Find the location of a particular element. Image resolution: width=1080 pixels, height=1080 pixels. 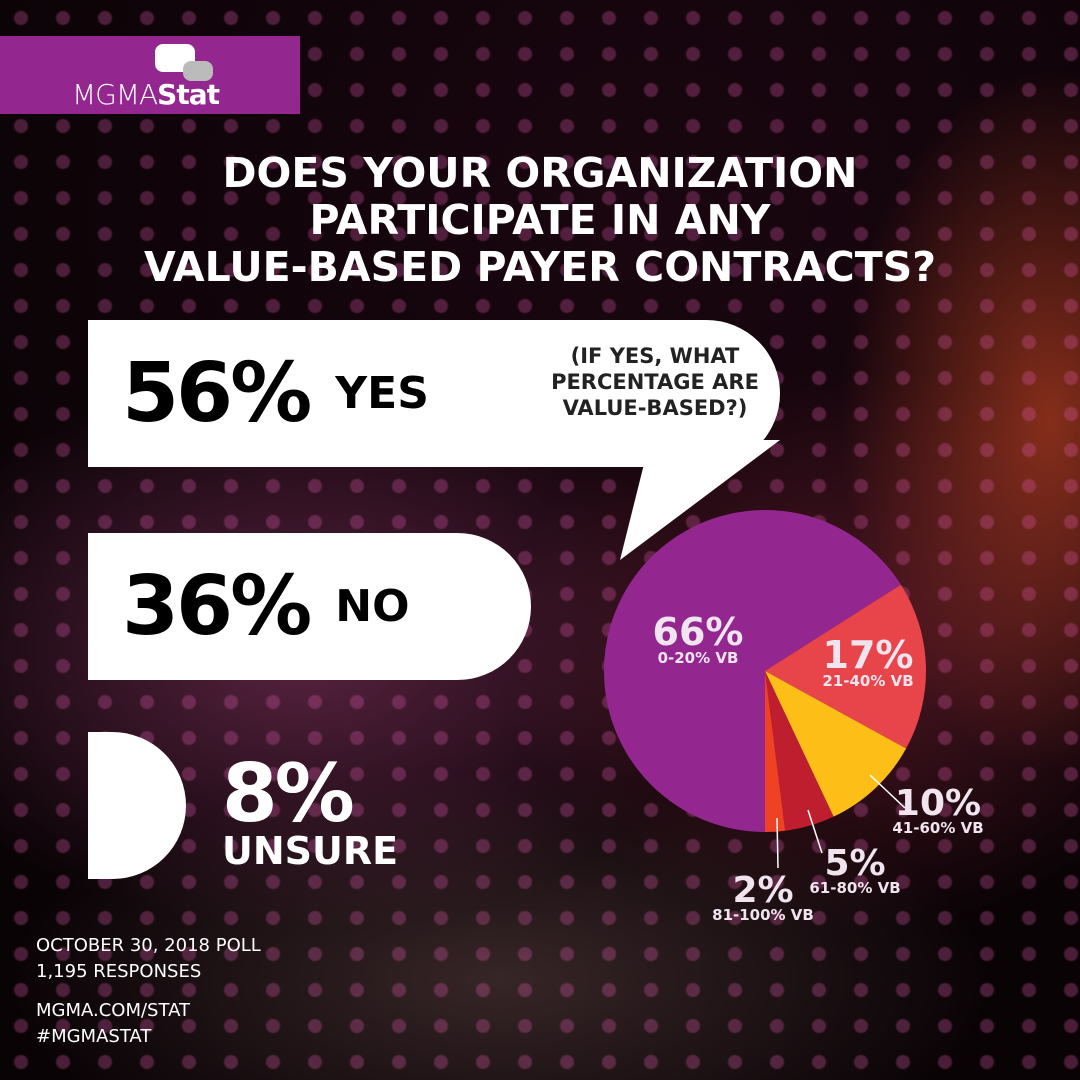

chat-bubble-icon is located at coordinates (198, 71).